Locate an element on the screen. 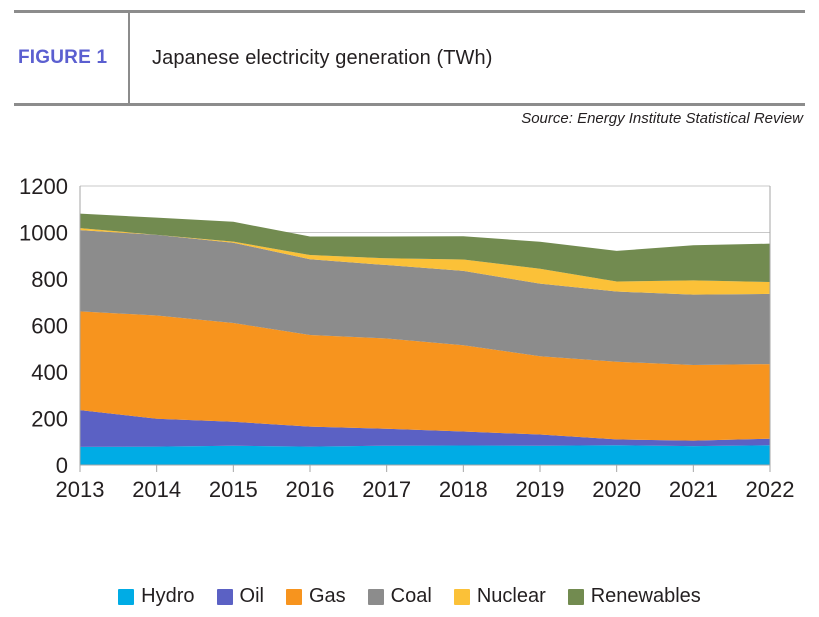  legend-item-oil: Oil is located at coordinates (240, 596).